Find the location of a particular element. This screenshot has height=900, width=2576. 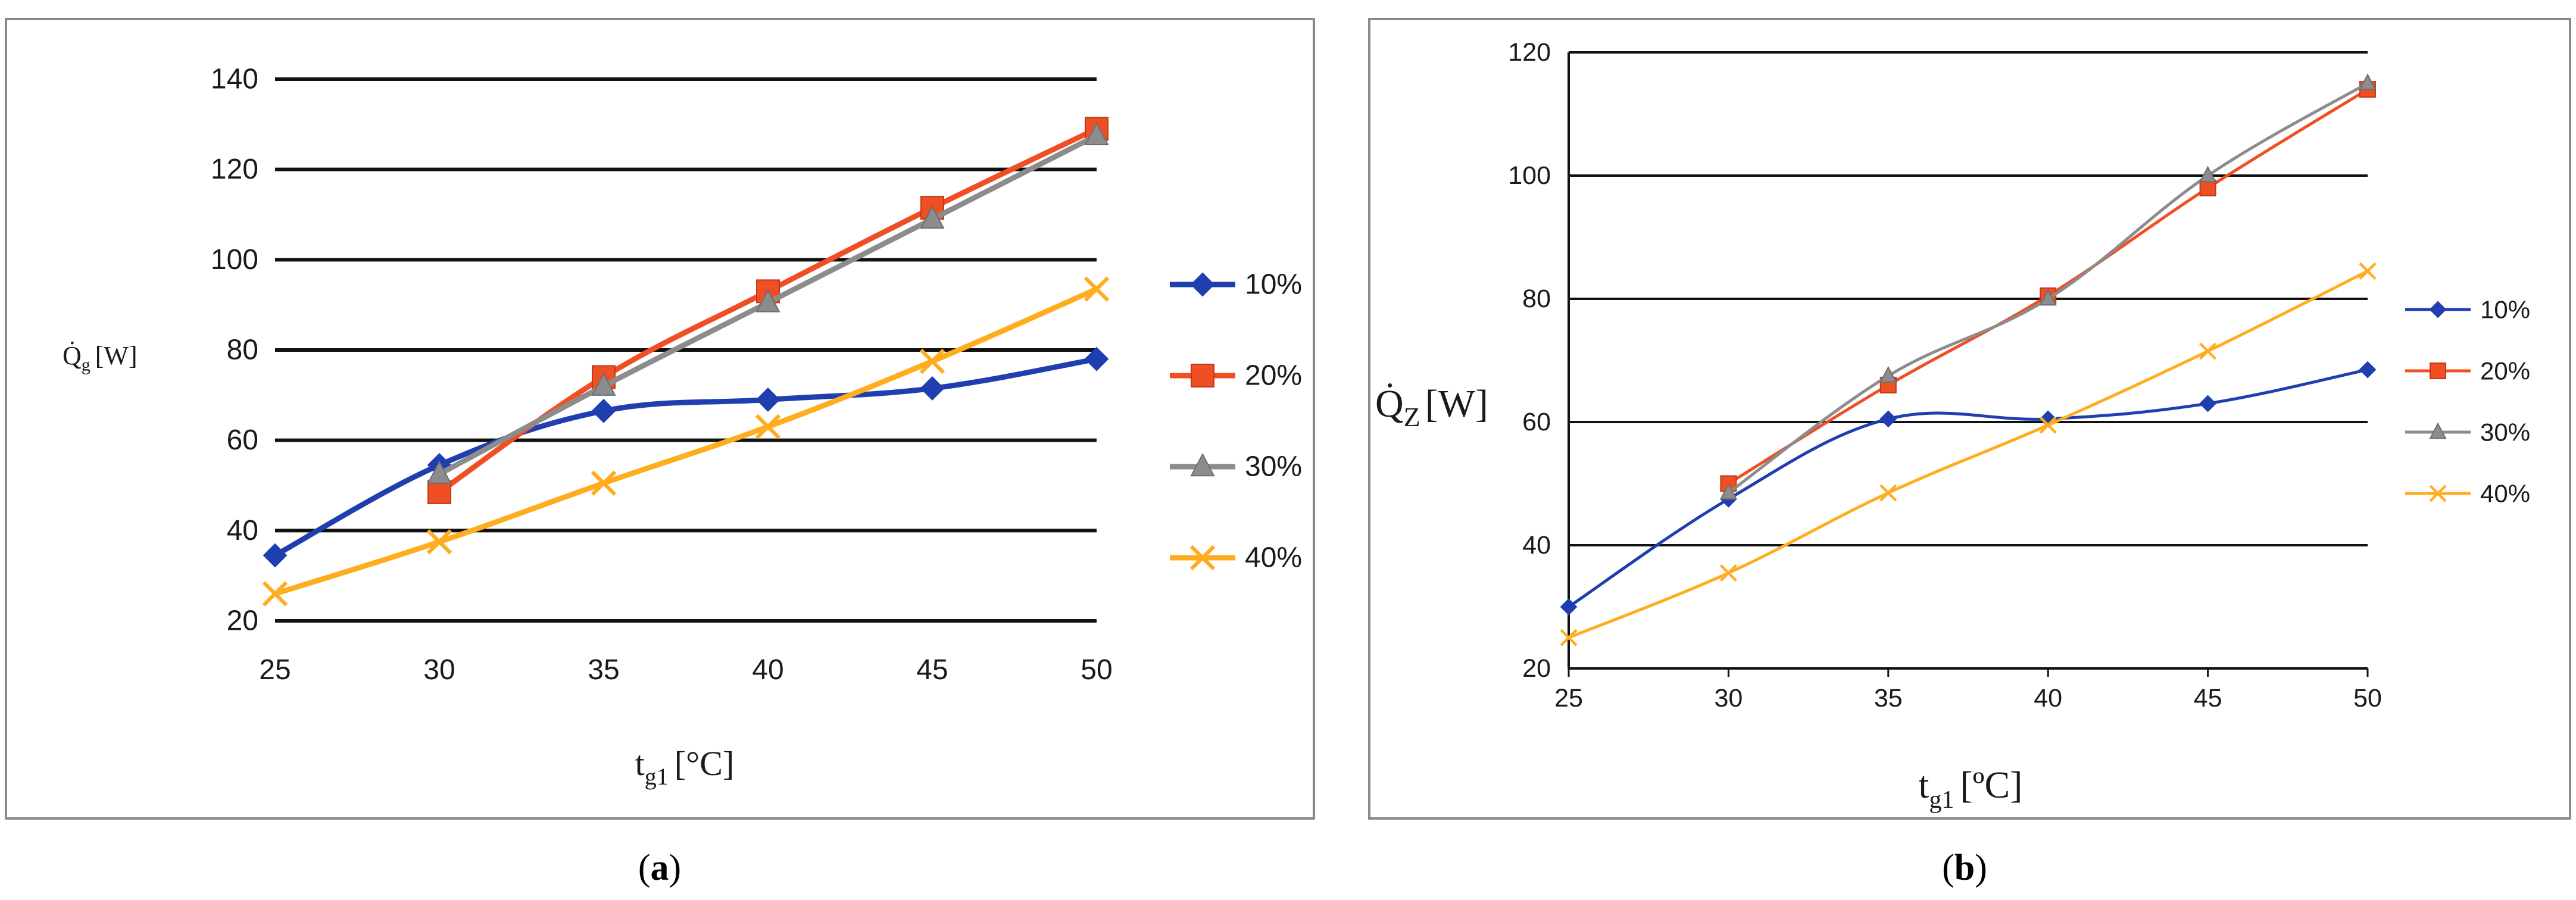

panel-b-xtick-label: 35 is located at coordinates (1888, 698).